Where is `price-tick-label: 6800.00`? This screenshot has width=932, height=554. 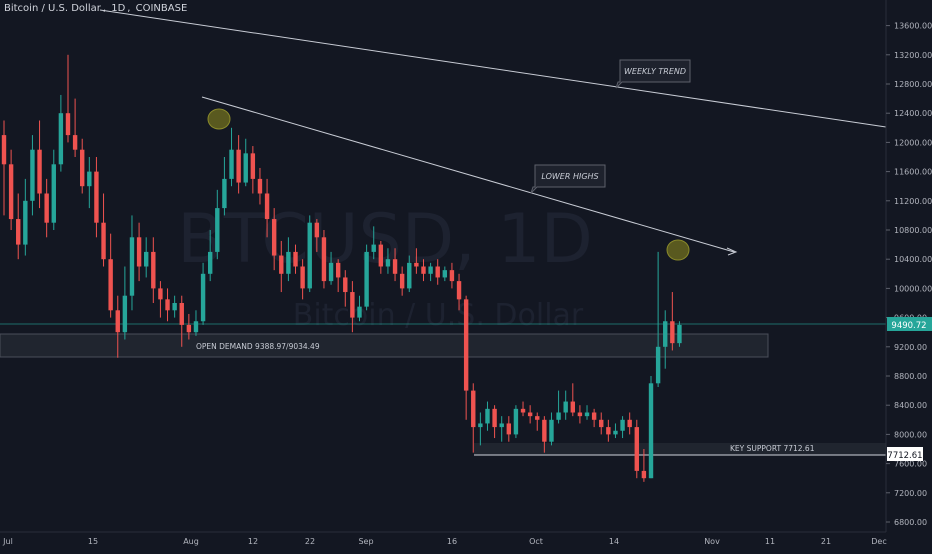
price-tick-label: 6800.00 is located at coordinates (910, 522).